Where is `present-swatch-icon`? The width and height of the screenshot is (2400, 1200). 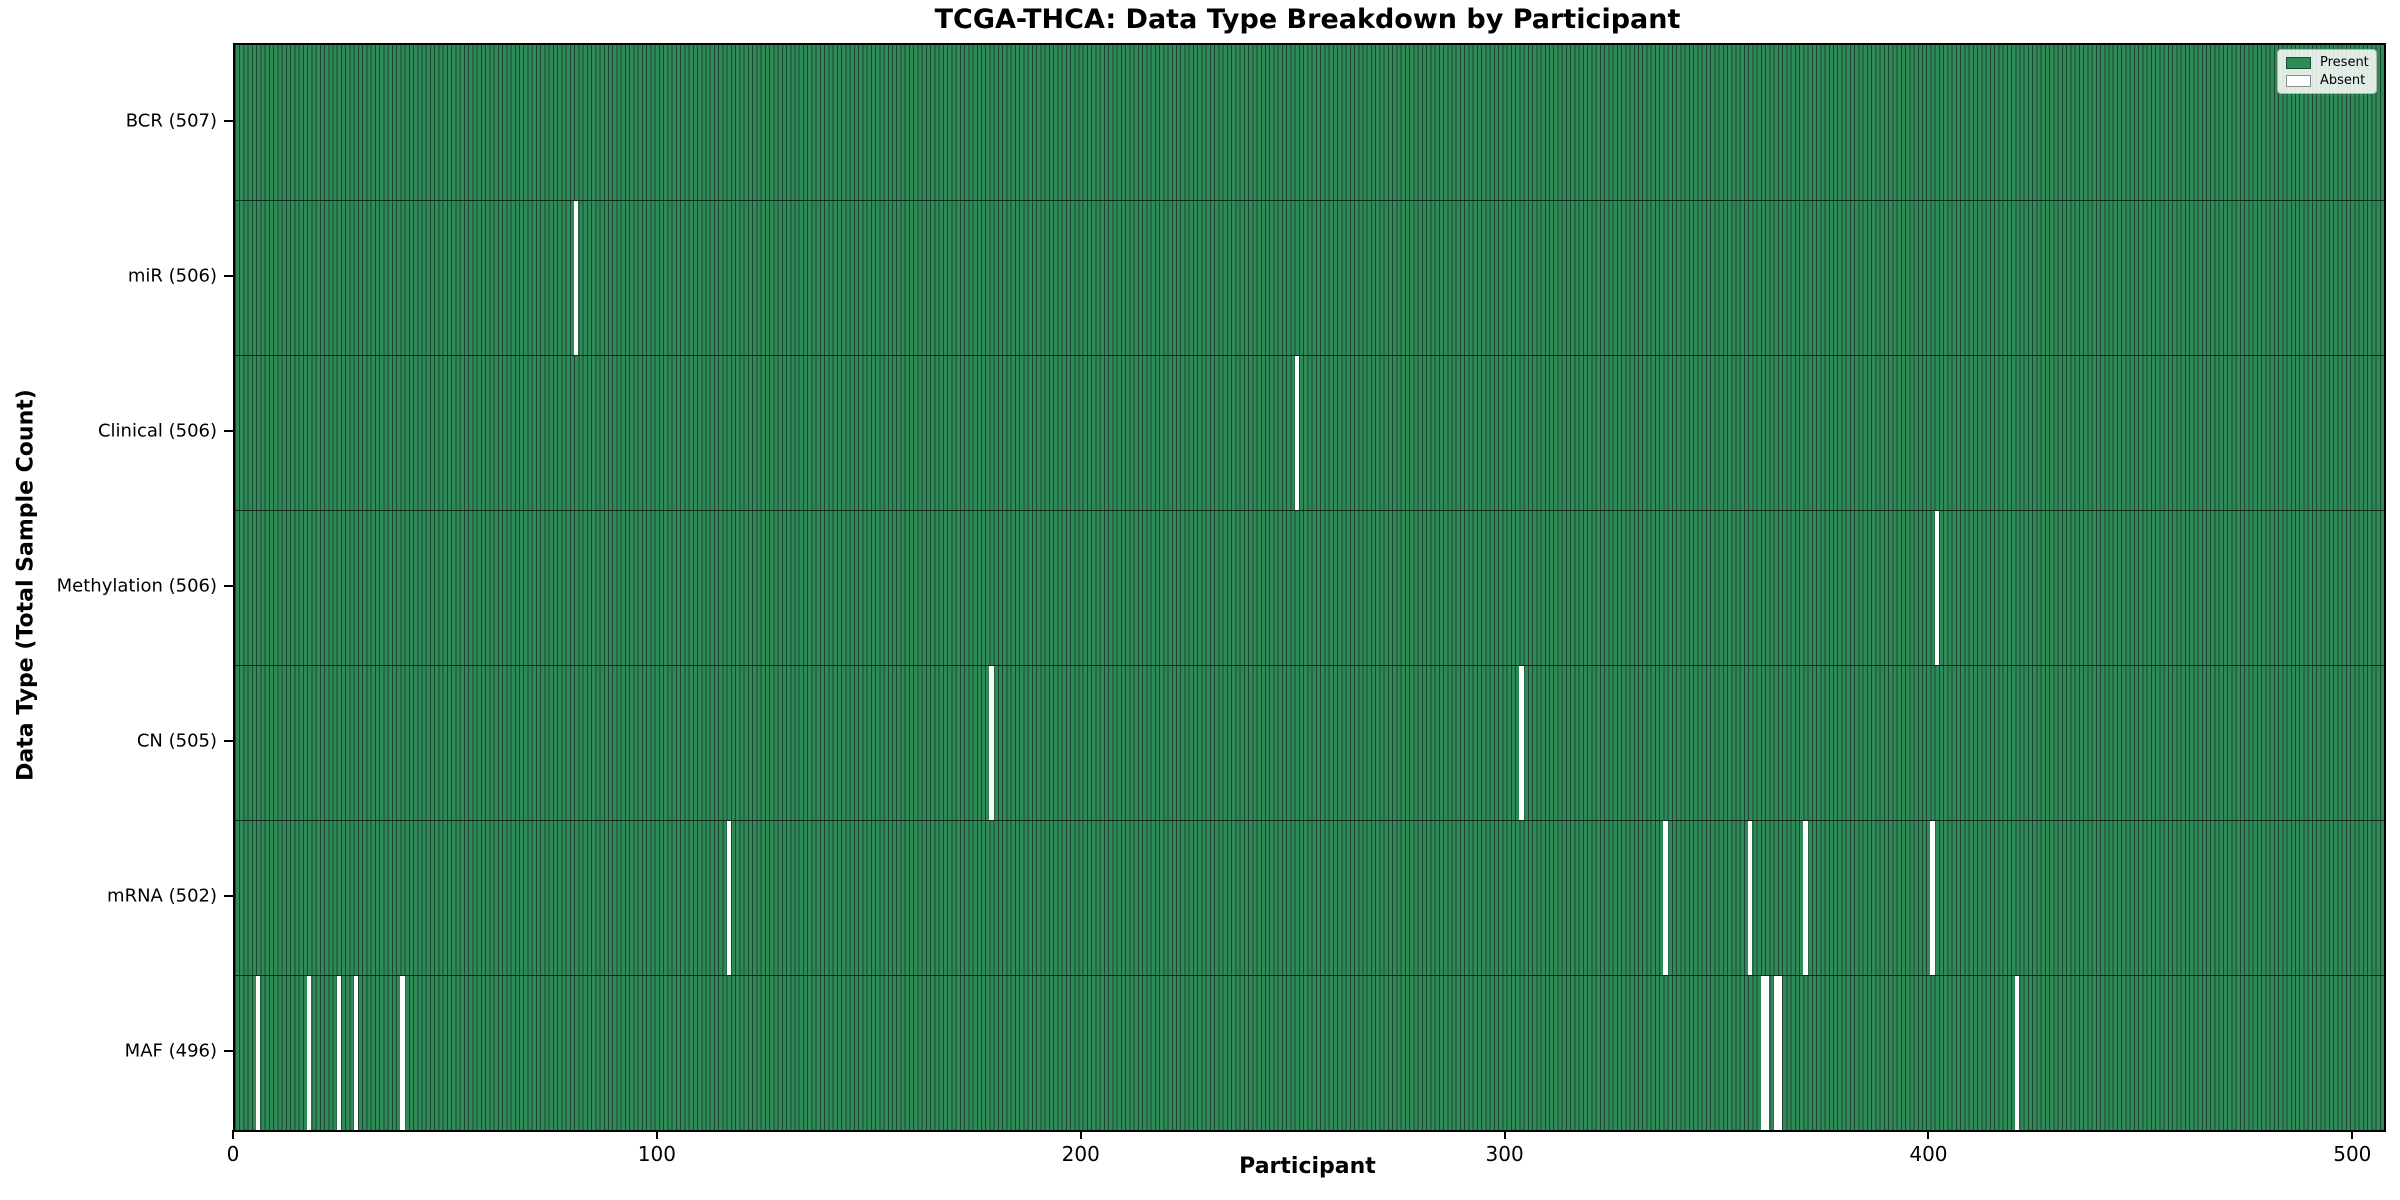
present-swatch-icon is located at coordinates (2298, 62).